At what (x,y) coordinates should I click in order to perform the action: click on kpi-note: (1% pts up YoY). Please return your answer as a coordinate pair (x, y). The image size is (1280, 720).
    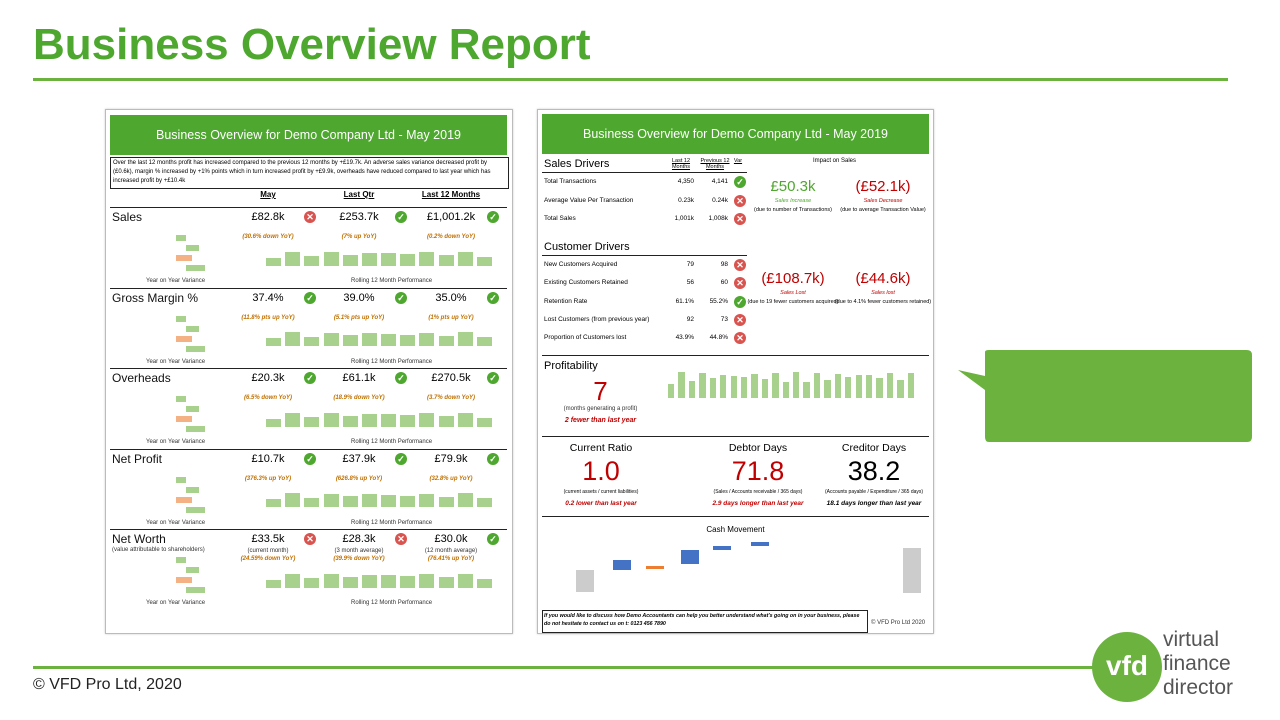
    Looking at the image, I should click on (451, 317).